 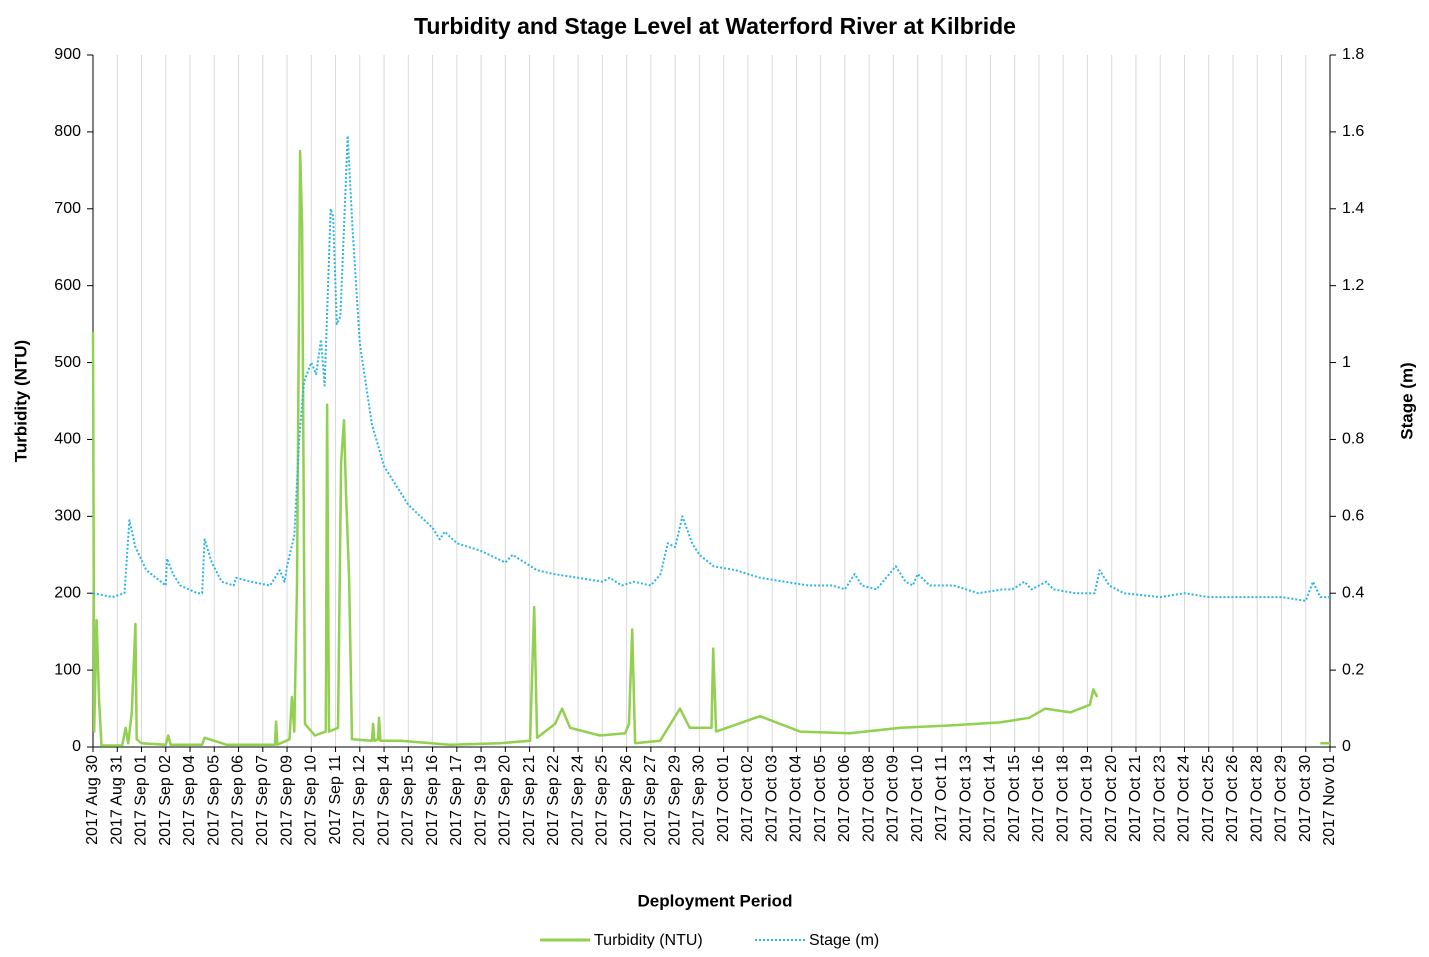 I want to click on y-tick-label: 600, so click(x=67, y=285).